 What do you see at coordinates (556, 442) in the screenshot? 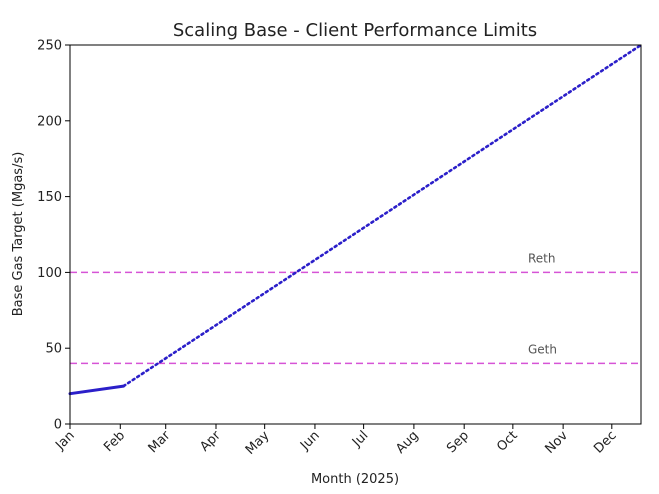
I see `x-tick-label: Nov` at bounding box center [556, 442].